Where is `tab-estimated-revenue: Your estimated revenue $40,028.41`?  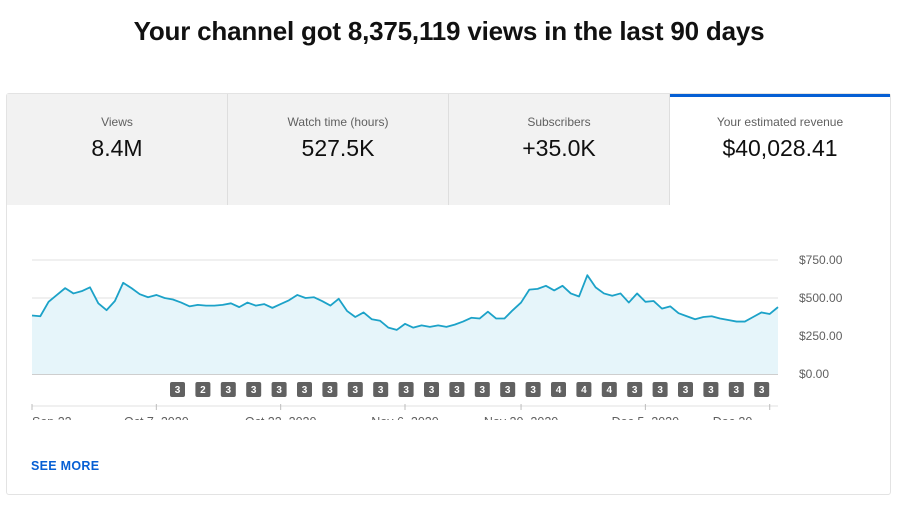
tab-estimated-revenue: Your estimated revenue $40,028.41 is located at coordinates (780, 149).